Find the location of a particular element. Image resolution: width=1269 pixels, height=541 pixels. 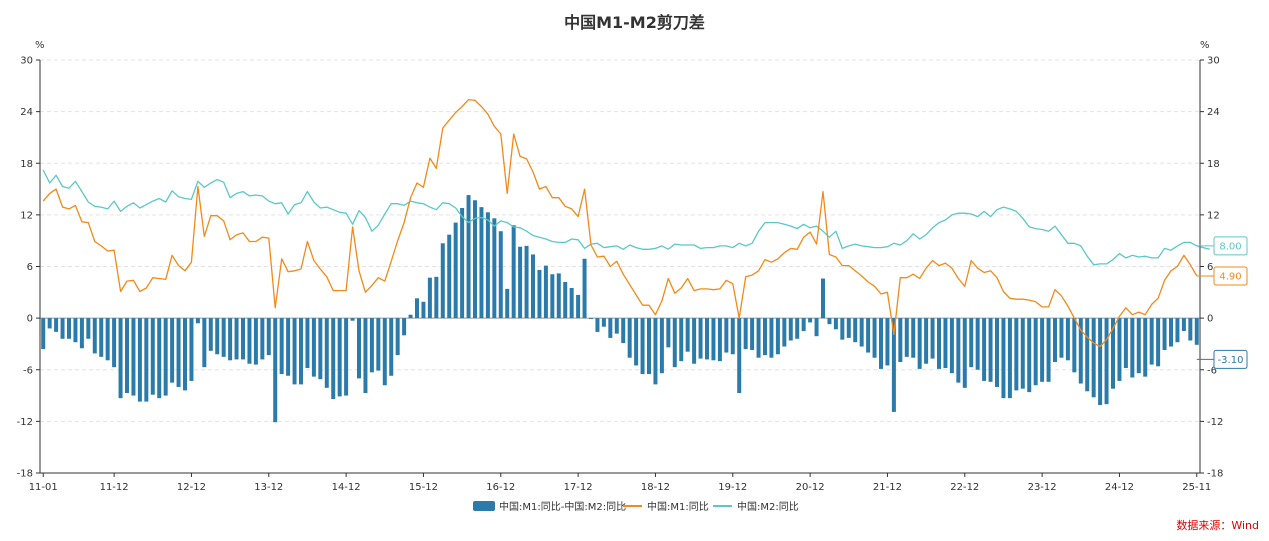

left-y-tick-label: 18 is located at coordinates (26, 164).